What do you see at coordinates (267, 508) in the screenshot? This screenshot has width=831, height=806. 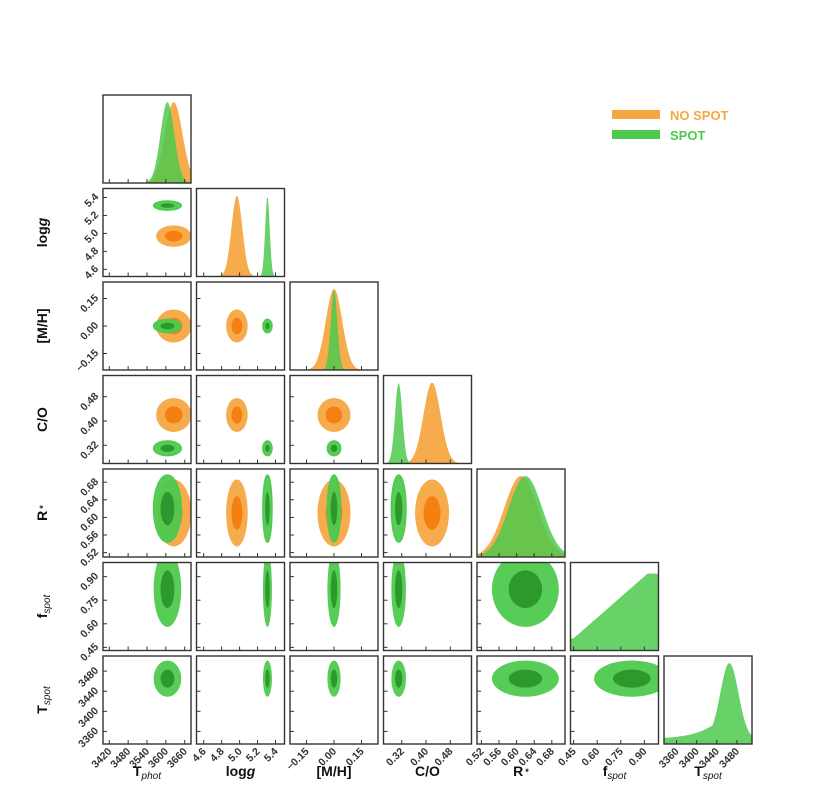 I see `contour-inner-rstar-logg-spot` at bounding box center [267, 508].